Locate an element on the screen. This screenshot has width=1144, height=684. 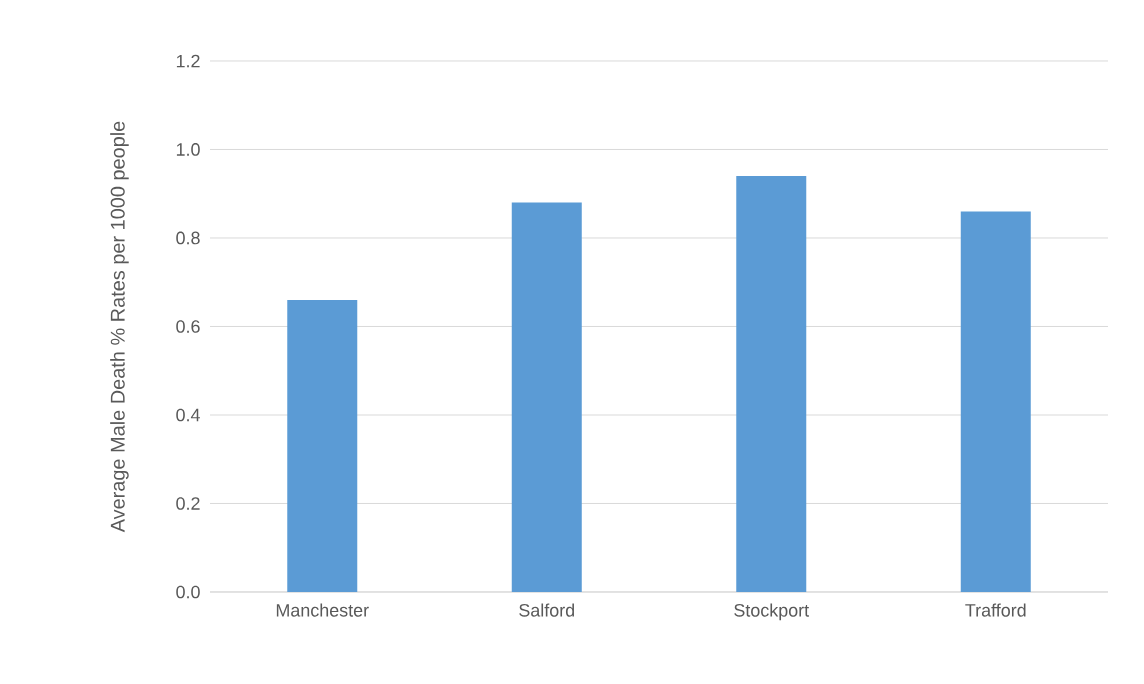
x-tick-label: Stockport is located at coordinates (772, 612).